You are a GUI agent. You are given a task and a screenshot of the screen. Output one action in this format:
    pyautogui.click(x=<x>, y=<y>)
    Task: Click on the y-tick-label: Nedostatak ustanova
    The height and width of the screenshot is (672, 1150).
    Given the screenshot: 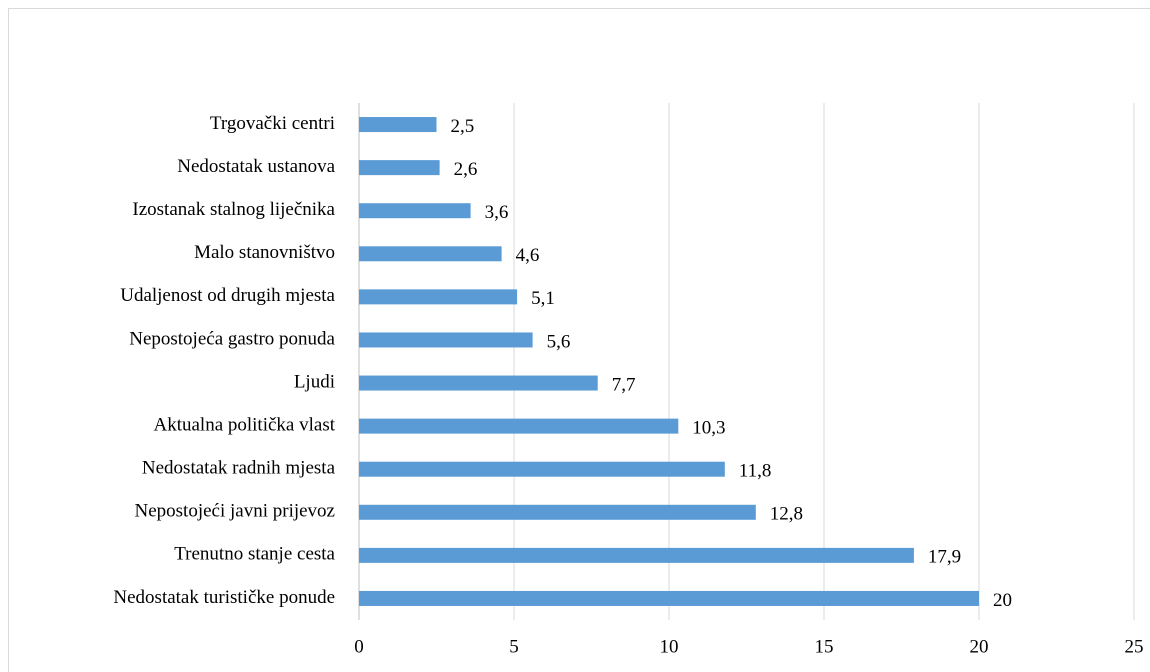 What is the action you would take?
    pyautogui.click(x=256, y=166)
    